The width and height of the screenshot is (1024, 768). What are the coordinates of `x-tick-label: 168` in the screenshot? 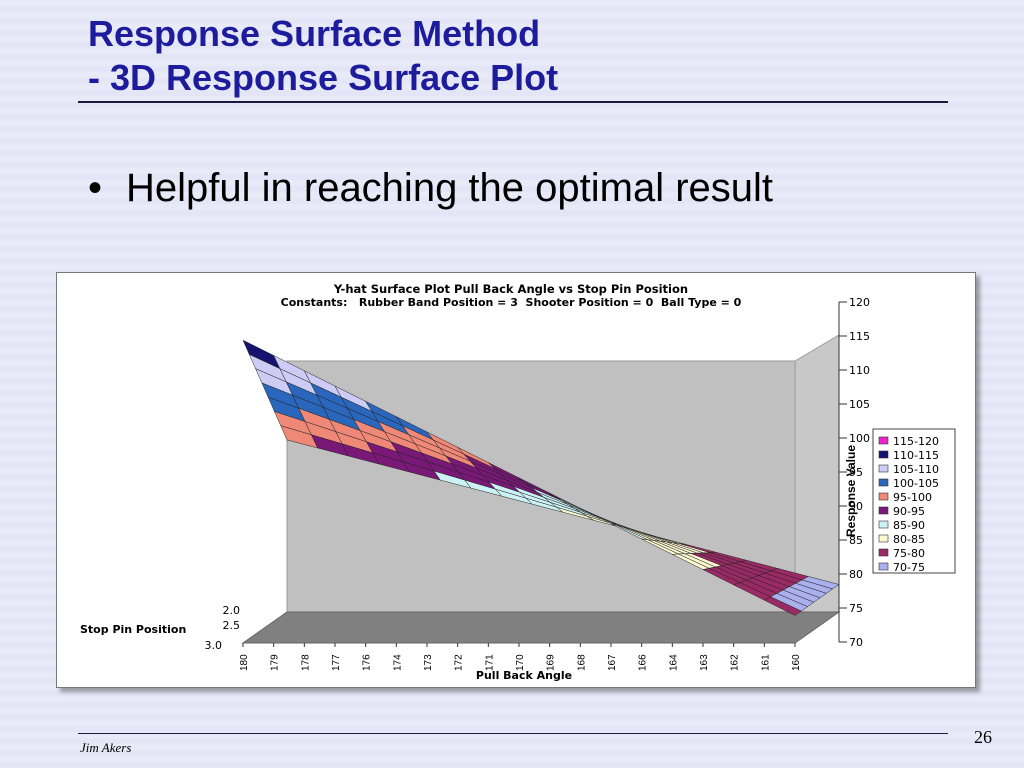 It's located at (581, 662).